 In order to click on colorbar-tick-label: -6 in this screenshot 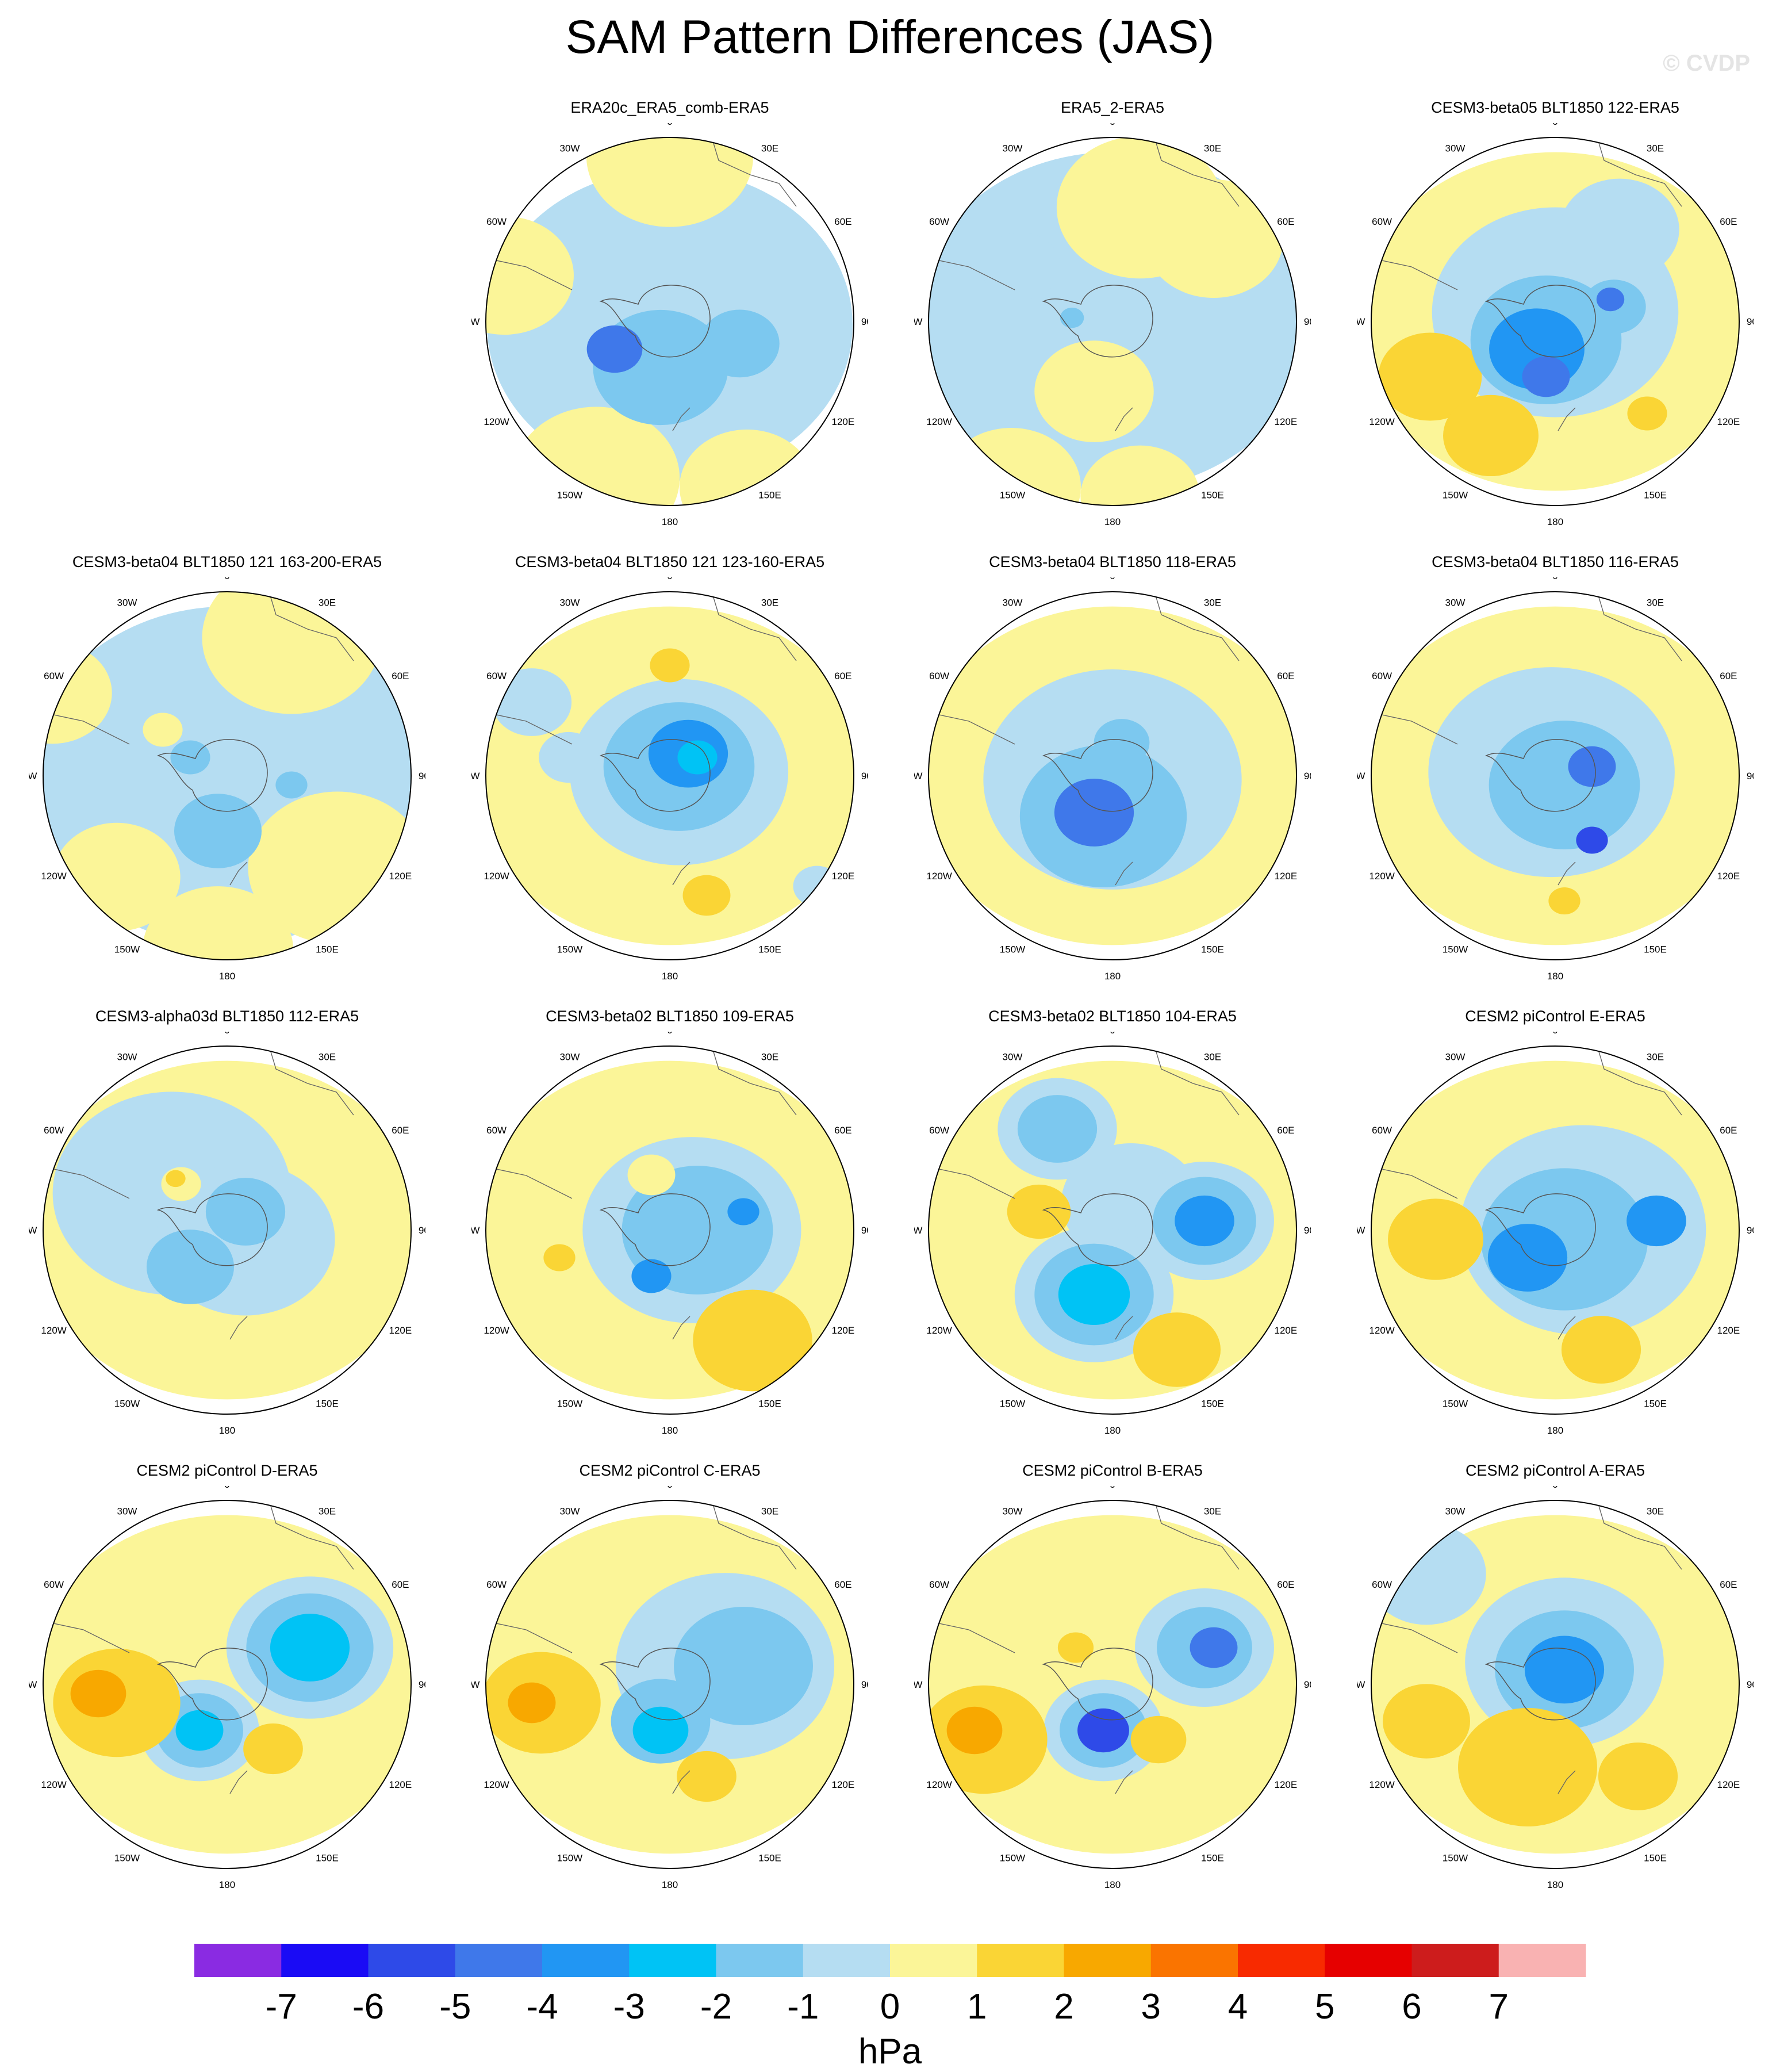, I will do `click(368, 2007)`.